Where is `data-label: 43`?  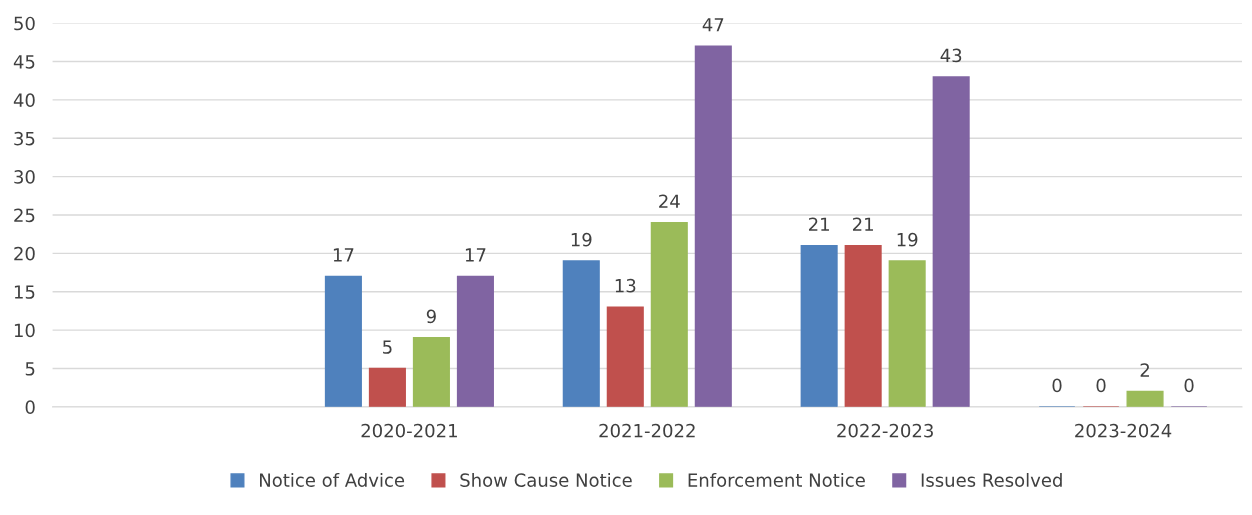
data-label: 43 is located at coordinates (951, 55).